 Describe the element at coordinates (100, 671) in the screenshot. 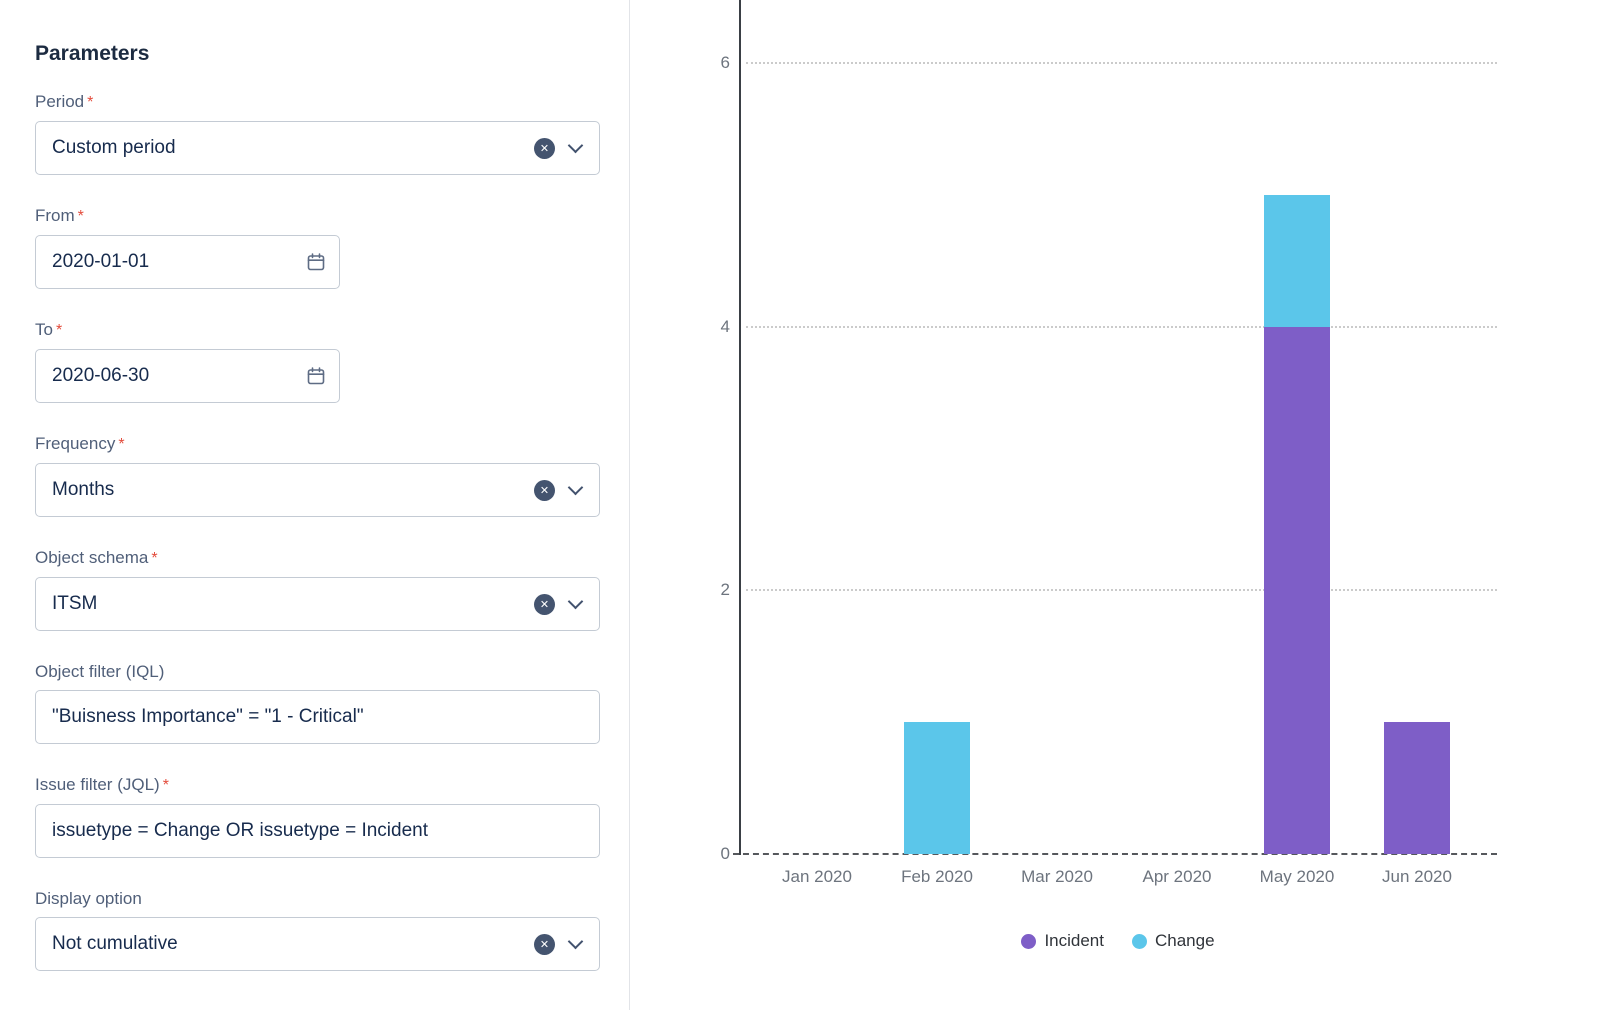

I see `object-filter-label-text: Object filter (IQL)` at that location.